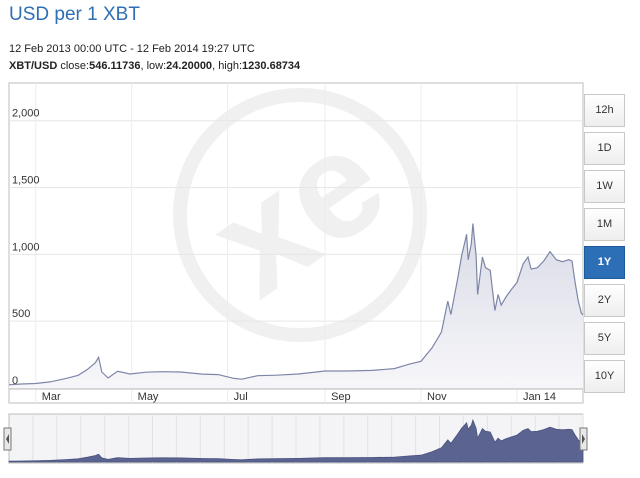  Describe the element at coordinates (21, 314) in the screenshot. I see `y-tick-label: 500` at that location.